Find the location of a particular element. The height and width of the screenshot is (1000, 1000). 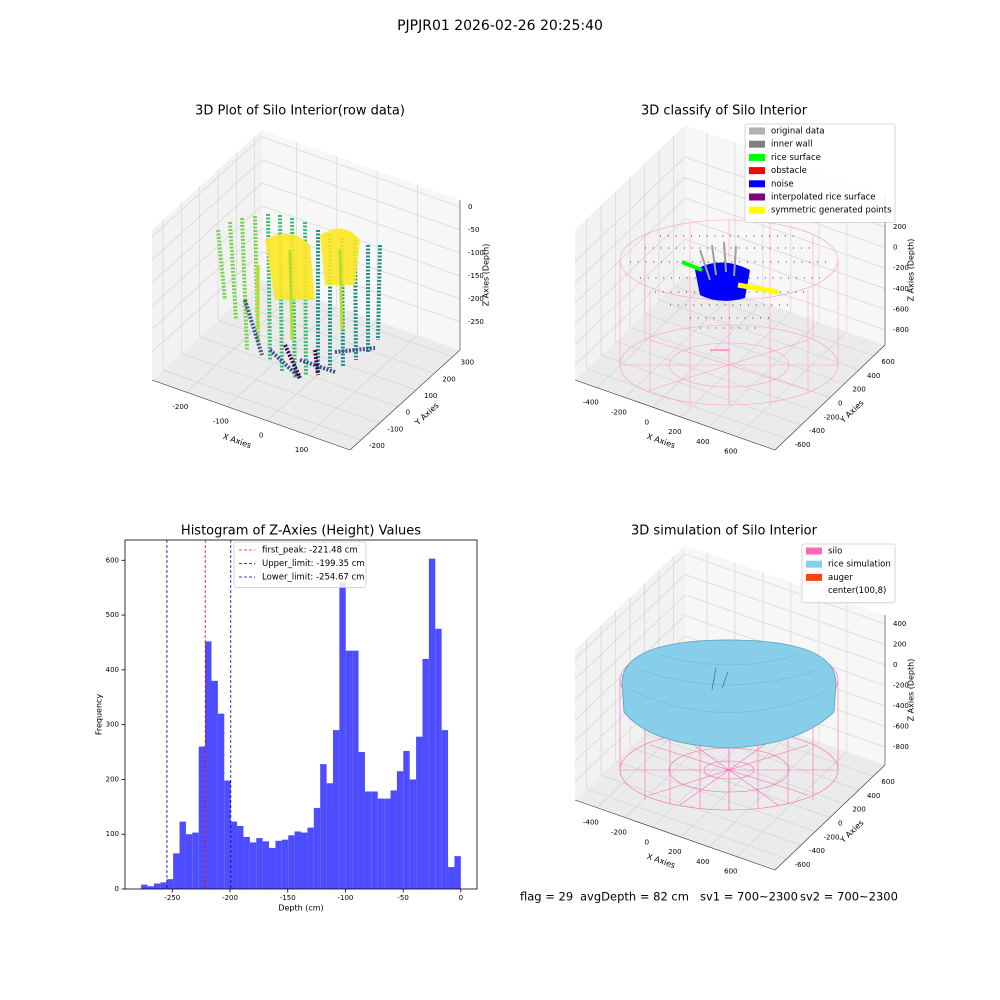

x-tick-label: 0 is located at coordinates (461, 898).